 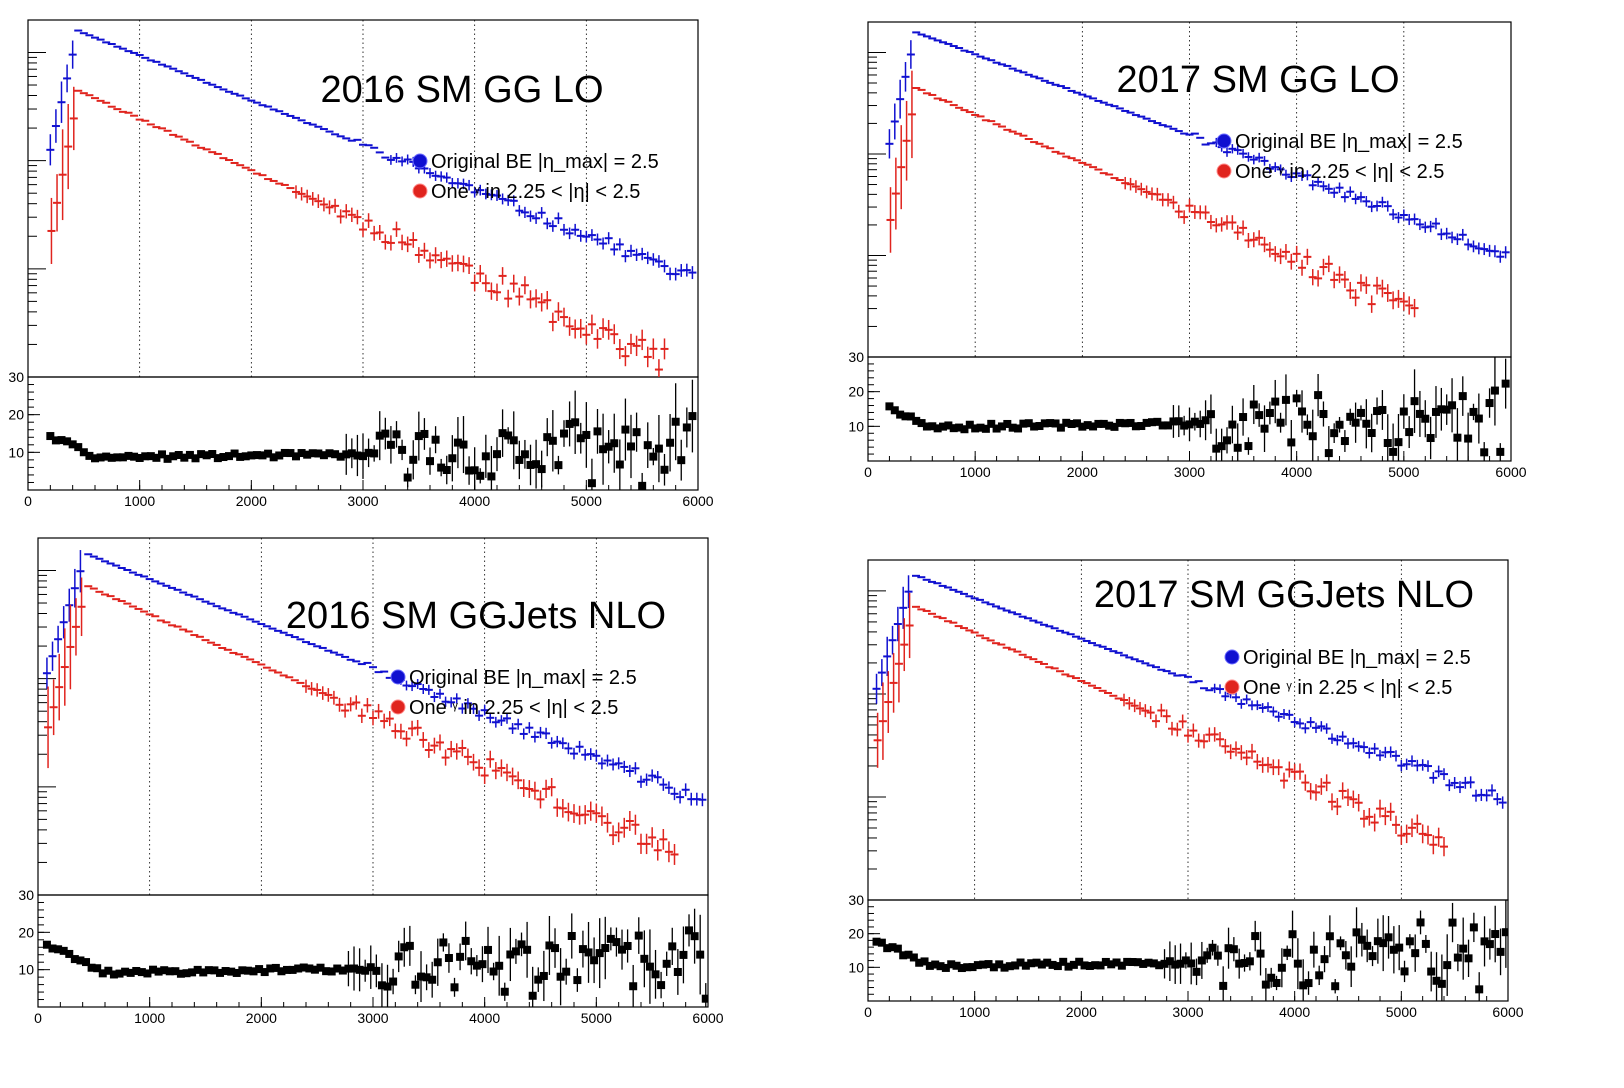 What do you see at coordinates (420, 191) in the screenshot?
I see `legend-marker-red` at bounding box center [420, 191].